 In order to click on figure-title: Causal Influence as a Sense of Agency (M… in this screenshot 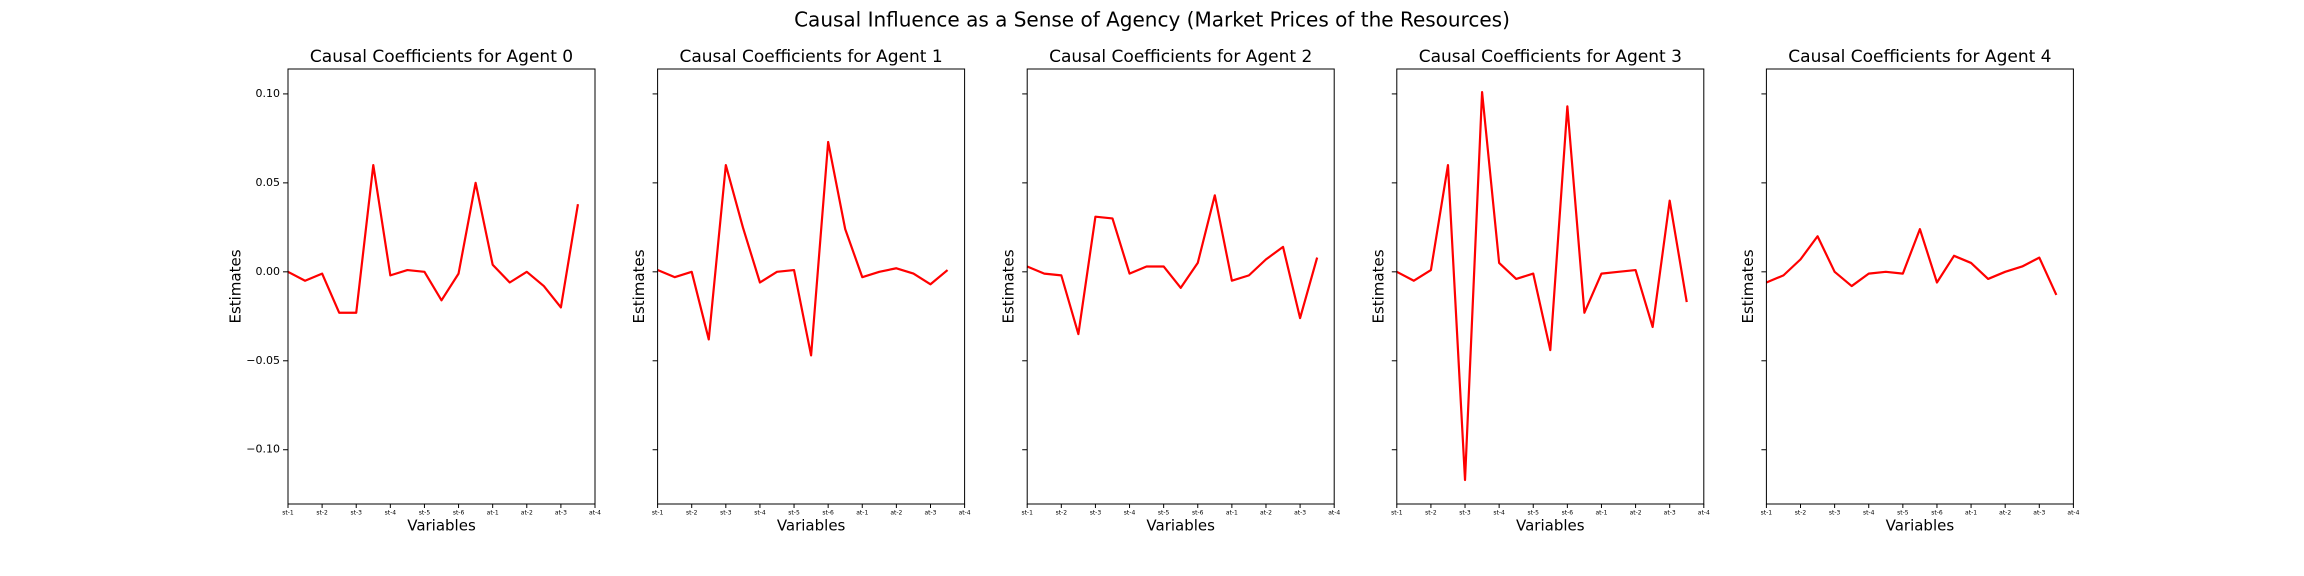, I will do `click(1152, 20)`.